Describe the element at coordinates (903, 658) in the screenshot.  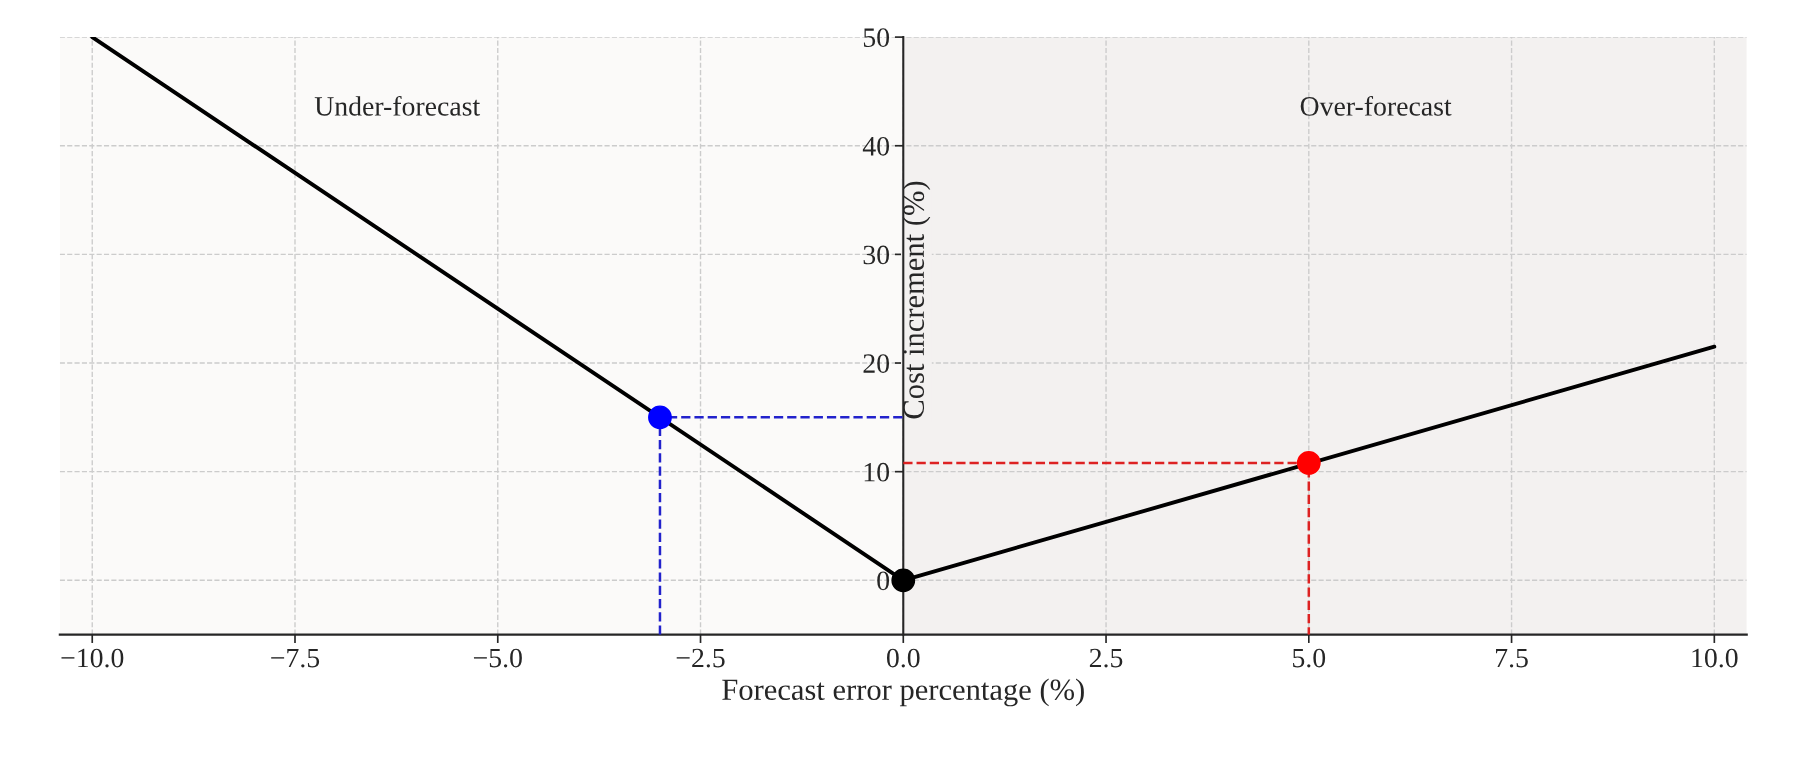
I see `x-tick-label: 0.0` at that location.